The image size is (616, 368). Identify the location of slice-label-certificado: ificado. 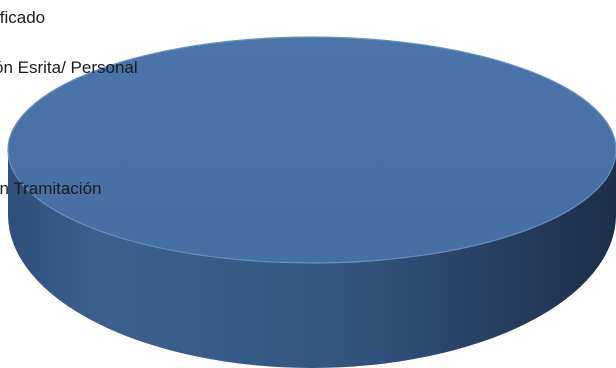
(22, 17).